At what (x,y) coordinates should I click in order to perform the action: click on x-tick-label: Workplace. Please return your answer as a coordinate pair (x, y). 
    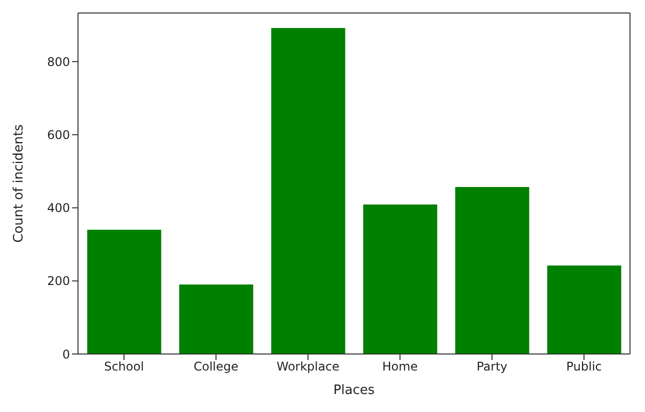
    Looking at the image, I should click on (308, 367).